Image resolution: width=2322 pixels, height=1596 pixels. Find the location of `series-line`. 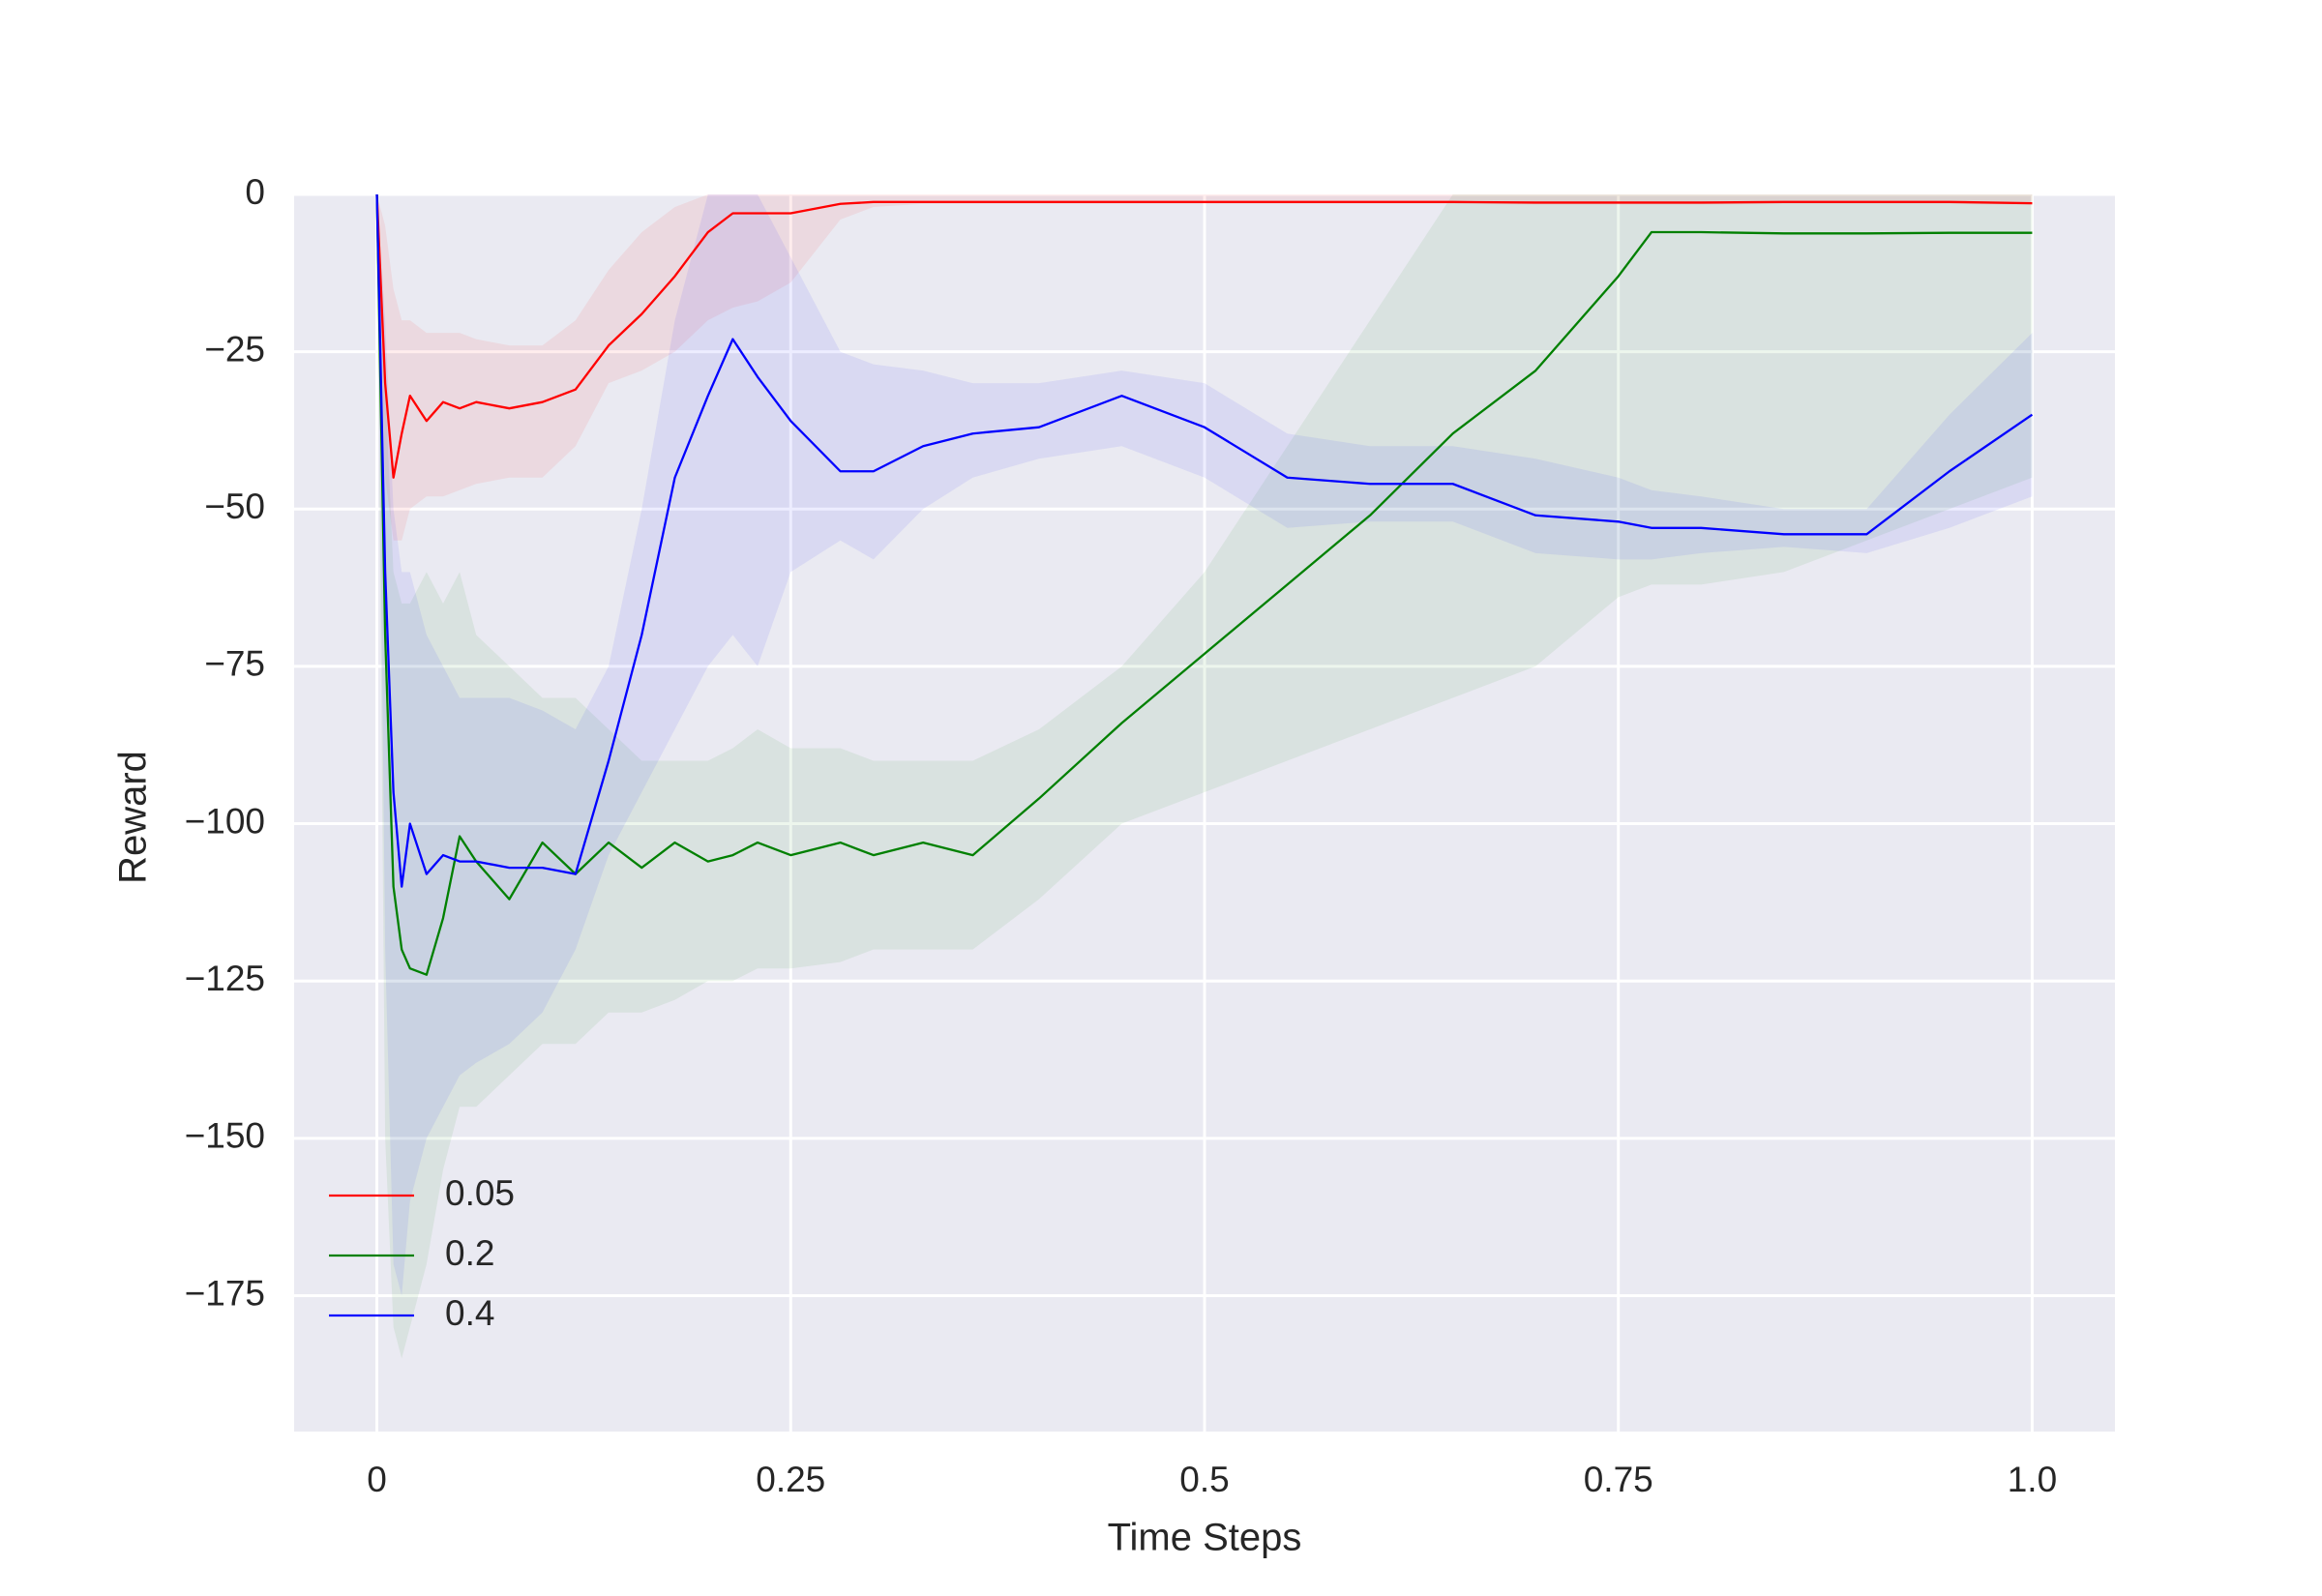

series-line is located at coordinates (1204, 336).